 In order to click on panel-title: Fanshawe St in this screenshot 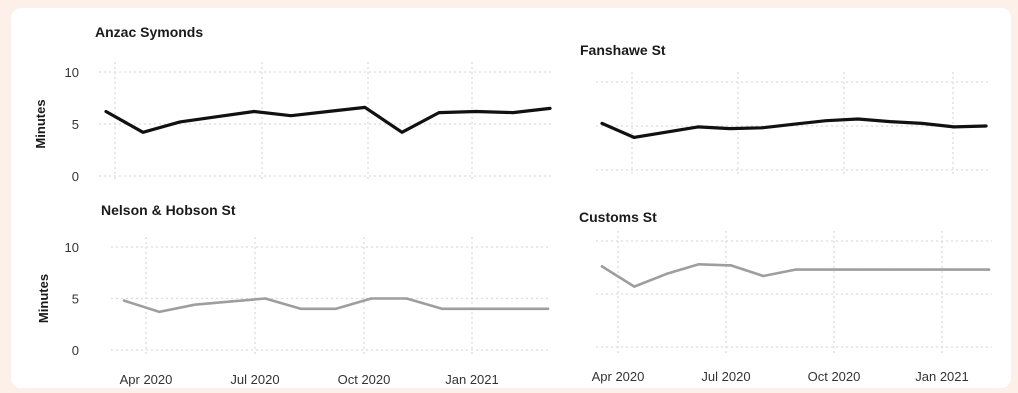, I will do `click(623, 50)`.